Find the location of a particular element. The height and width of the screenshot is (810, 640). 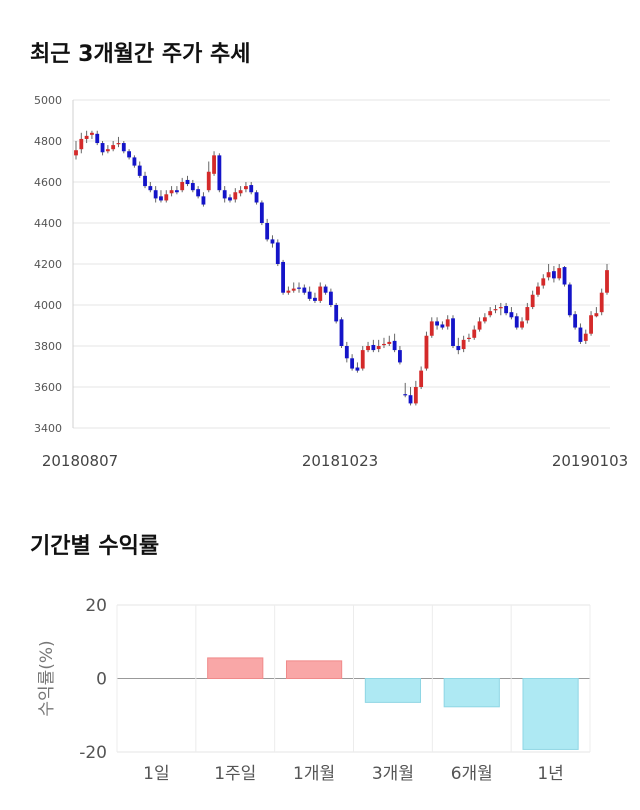

returns-y-axis-label: 수익률(%) is located at coordinates (47, 678).